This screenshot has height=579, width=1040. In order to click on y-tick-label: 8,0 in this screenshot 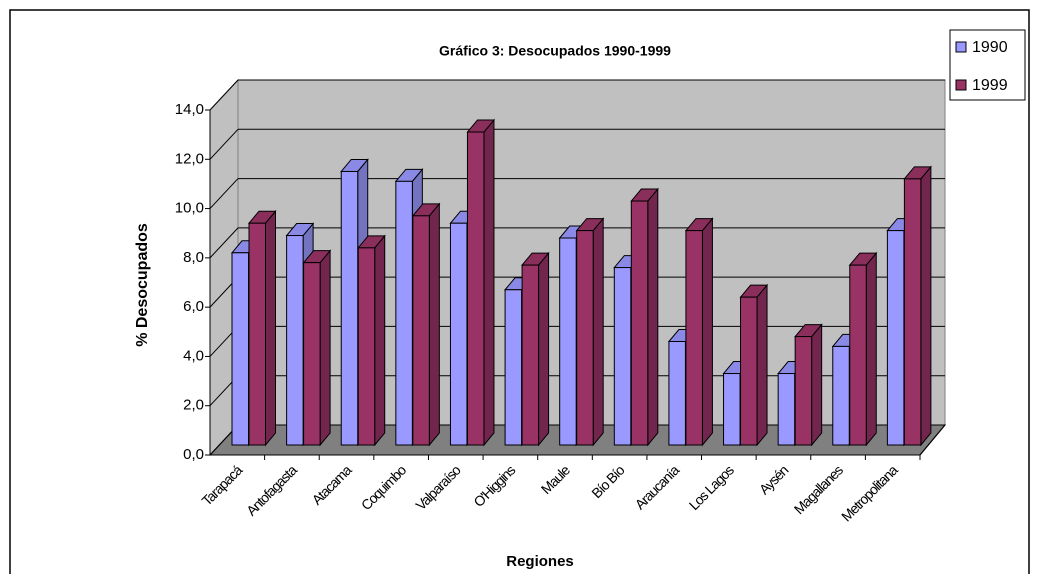, I will do `click(193, 257)`.